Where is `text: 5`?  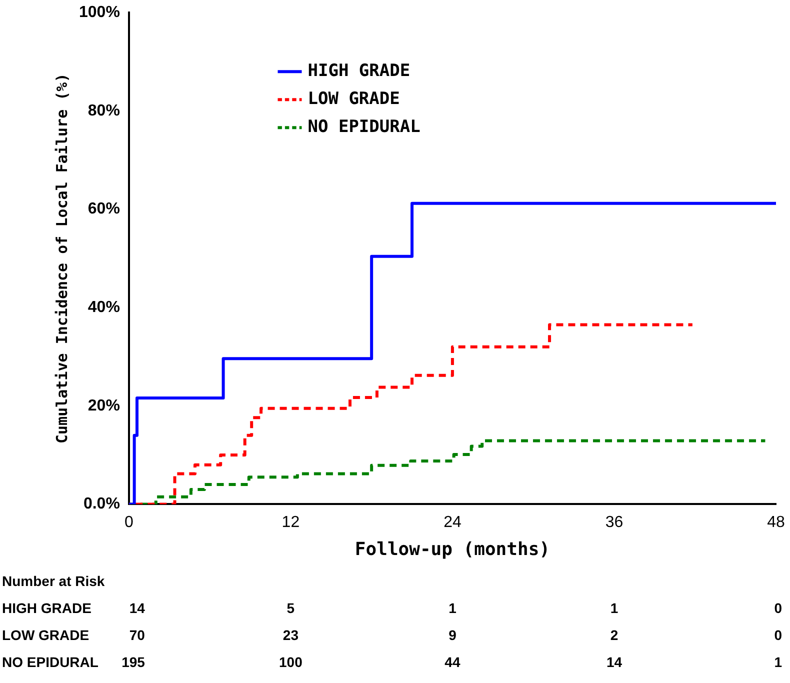 text: 5 is located at coordinates (290, 608).